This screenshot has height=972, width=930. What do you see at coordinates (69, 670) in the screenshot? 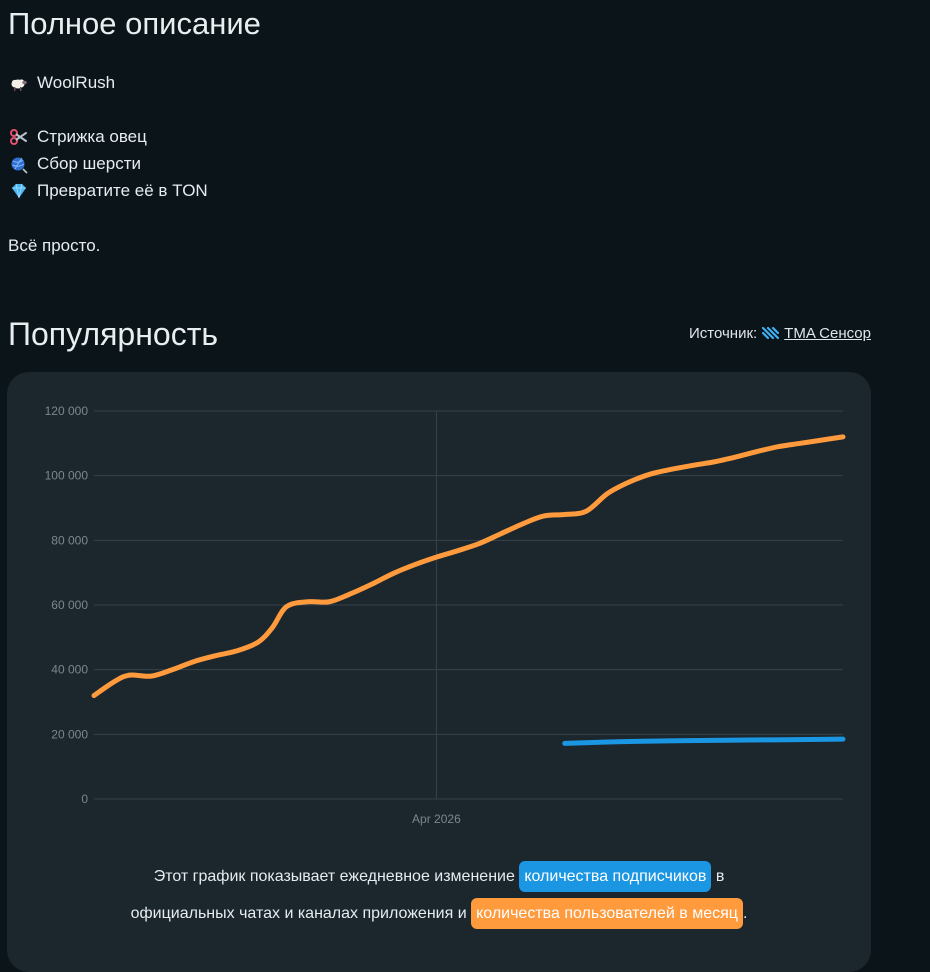
I see `y-tick-label: 40 000` at bounding box center [69, 670].